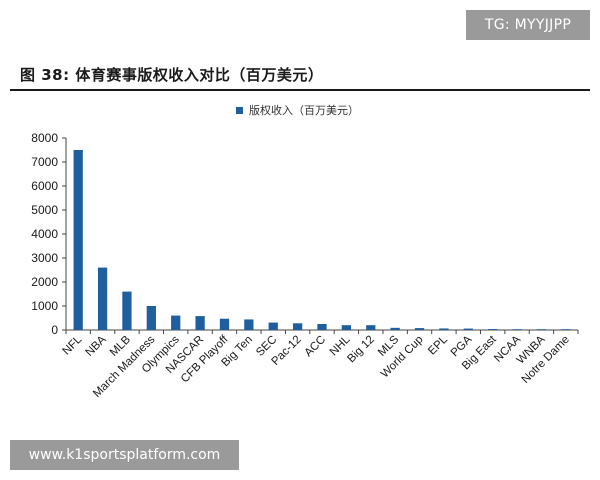 The height and width of the screenshot is (480, 600). Describe the element at coordinates (239, 110) in the screenshot. I see `legend-swatch` at that location.